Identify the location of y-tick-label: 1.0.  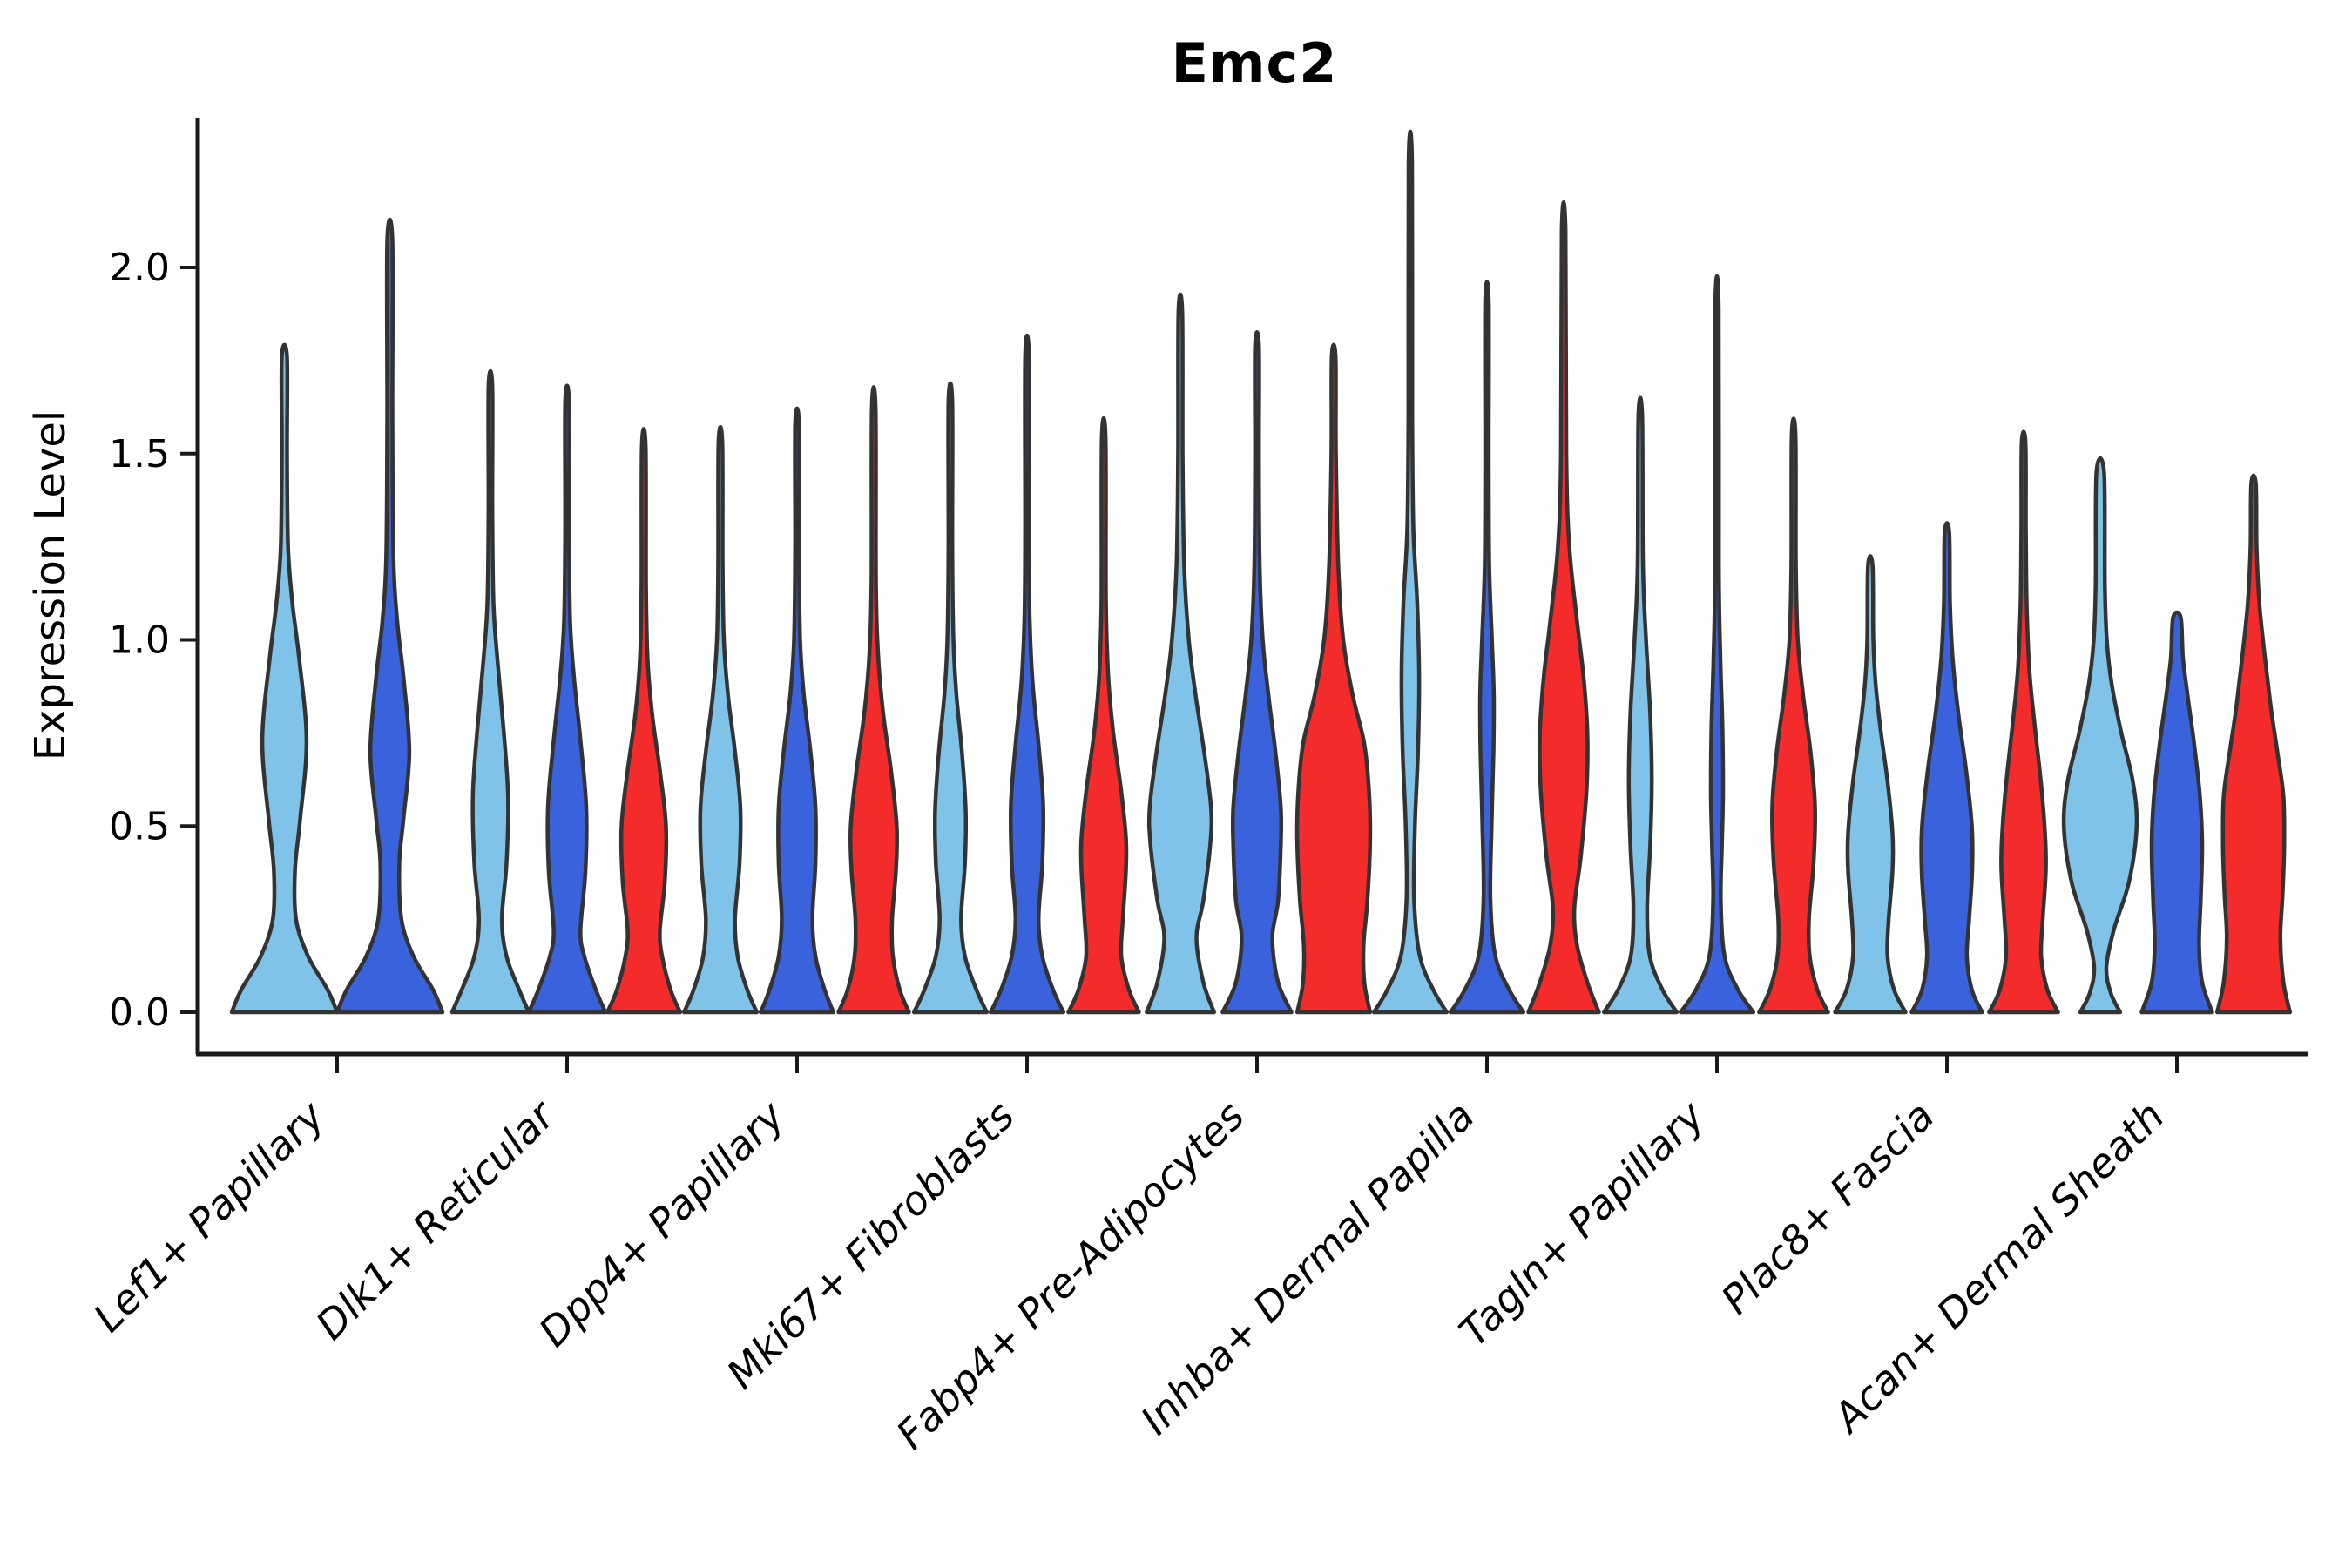
(139, 640).